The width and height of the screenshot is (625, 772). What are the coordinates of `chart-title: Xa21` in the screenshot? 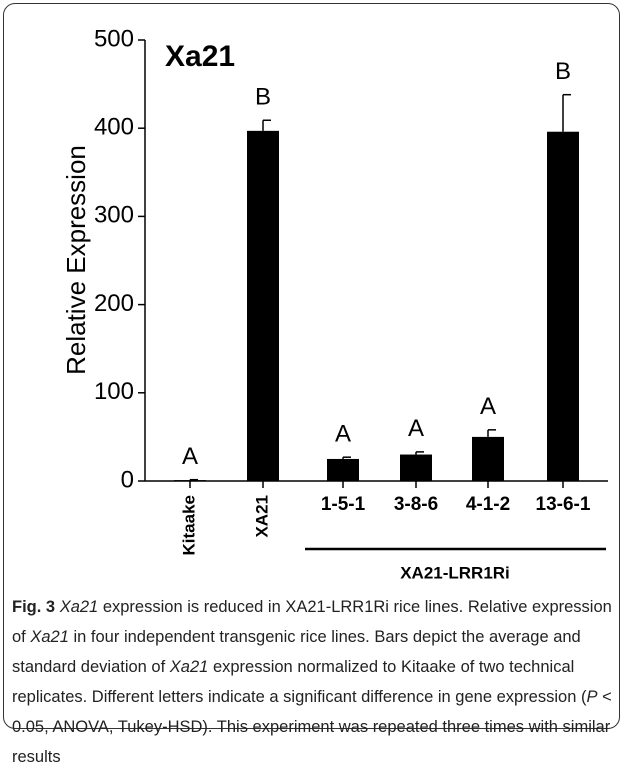 It's located at (200, 56).